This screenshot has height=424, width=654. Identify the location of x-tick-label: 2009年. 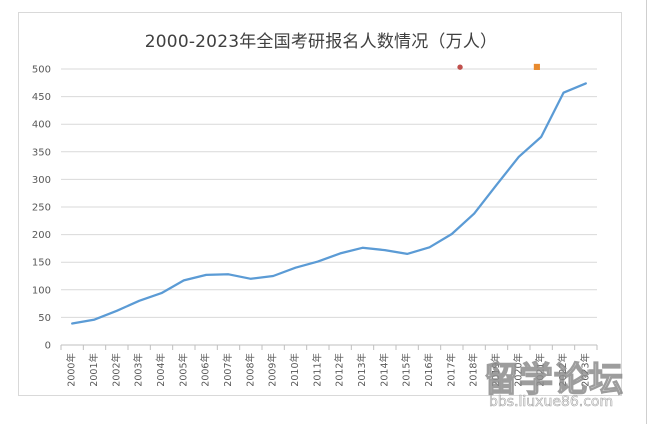
(273, 370).